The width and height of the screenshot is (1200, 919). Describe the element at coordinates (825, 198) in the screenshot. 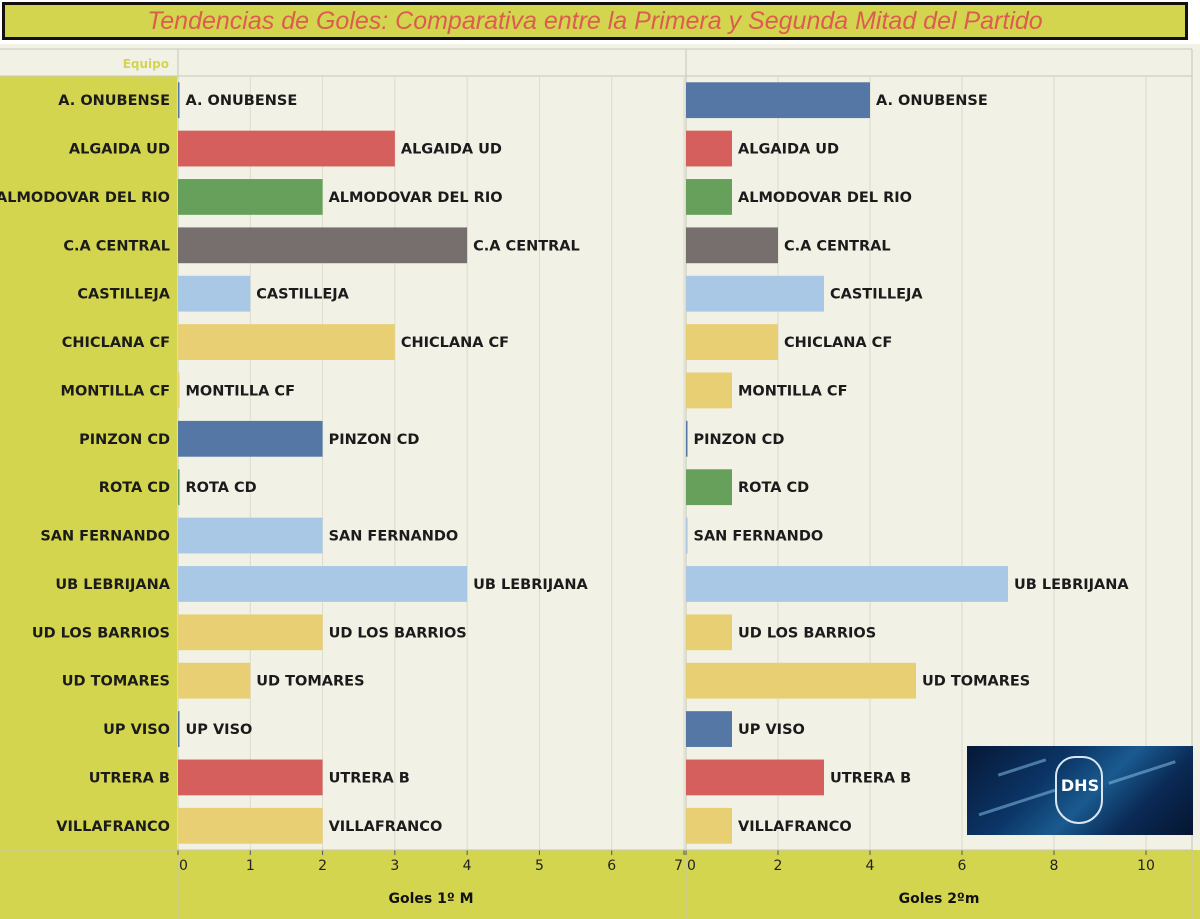

I see `bar-label: ALMODOVAR DEL RIO` at that location.